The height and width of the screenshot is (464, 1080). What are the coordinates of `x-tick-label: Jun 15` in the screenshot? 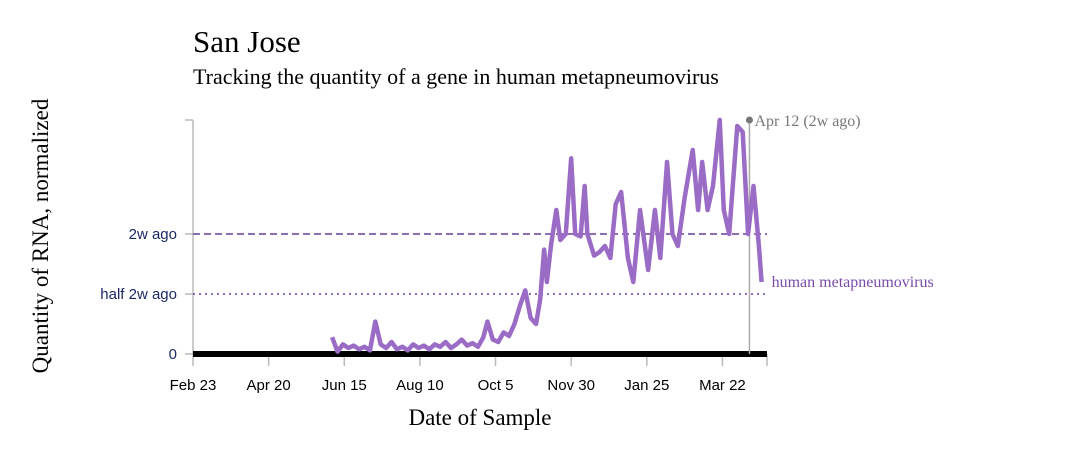 It's located at (344, 385).